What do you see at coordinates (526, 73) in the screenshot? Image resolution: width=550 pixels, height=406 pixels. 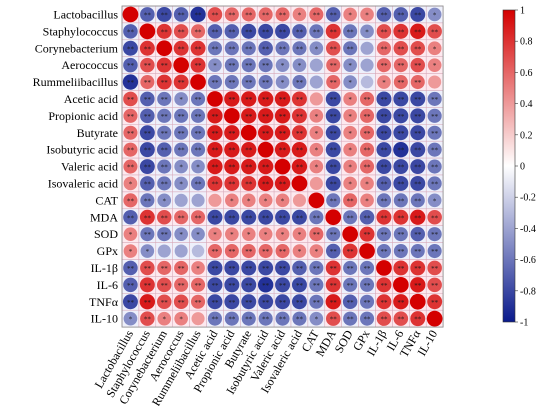 I see `colorbar-tick-label: 0.6` at bounding box center [526, 73].